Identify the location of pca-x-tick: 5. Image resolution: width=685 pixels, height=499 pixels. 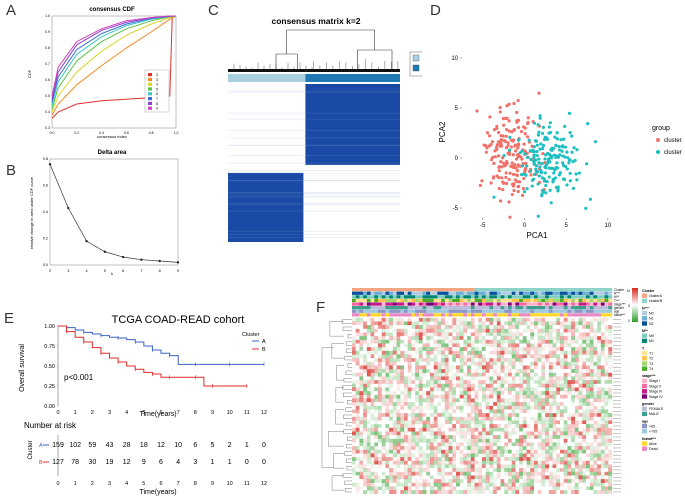
(566, 226).